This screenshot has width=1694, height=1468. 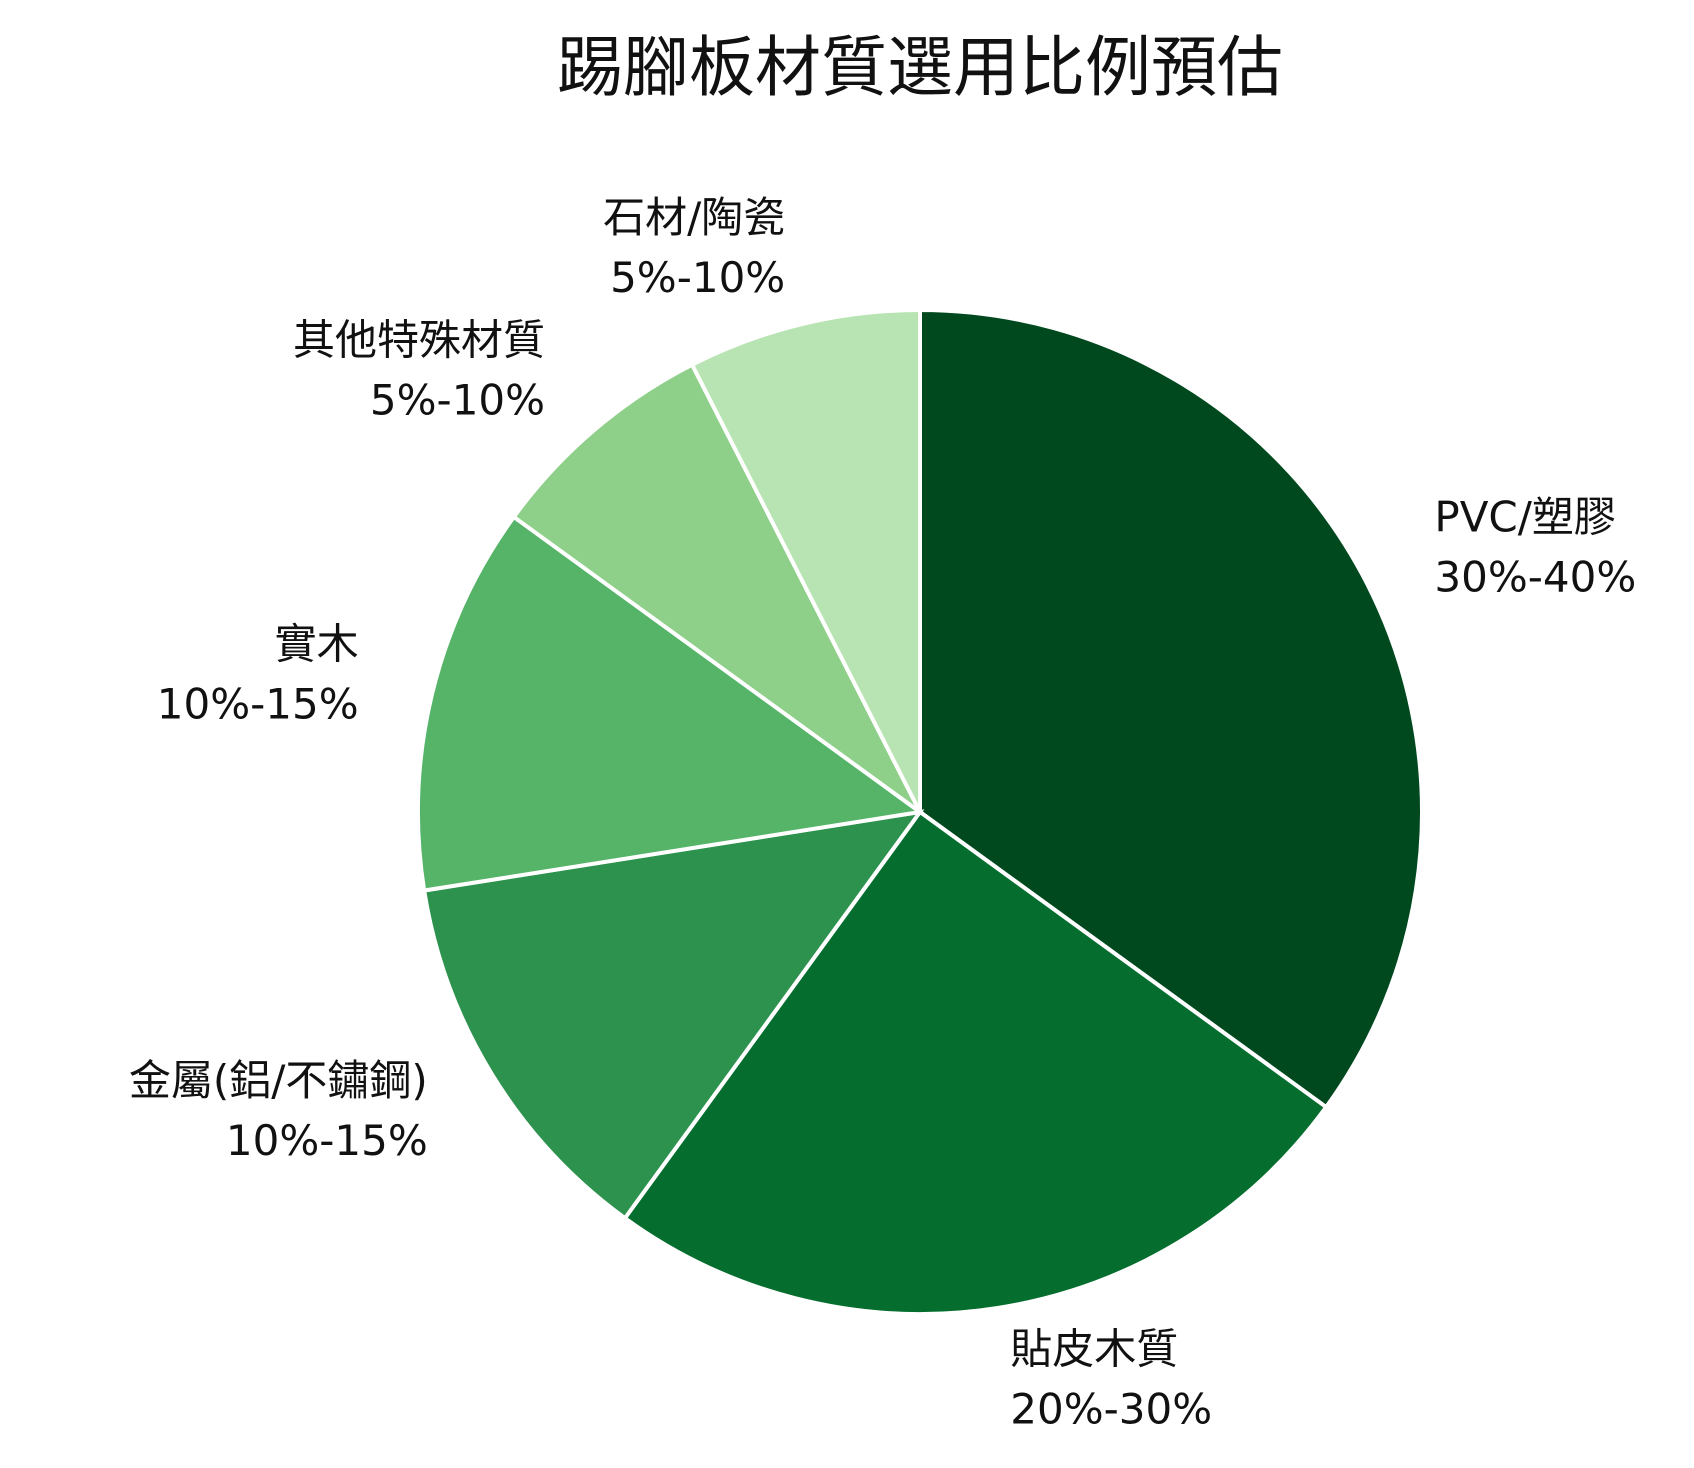 What do you see at coordinates (920, 67) in the screenshot?
I see `chart-title: 踢腳板材質選用比例預估` at bounding box center [920, 67].